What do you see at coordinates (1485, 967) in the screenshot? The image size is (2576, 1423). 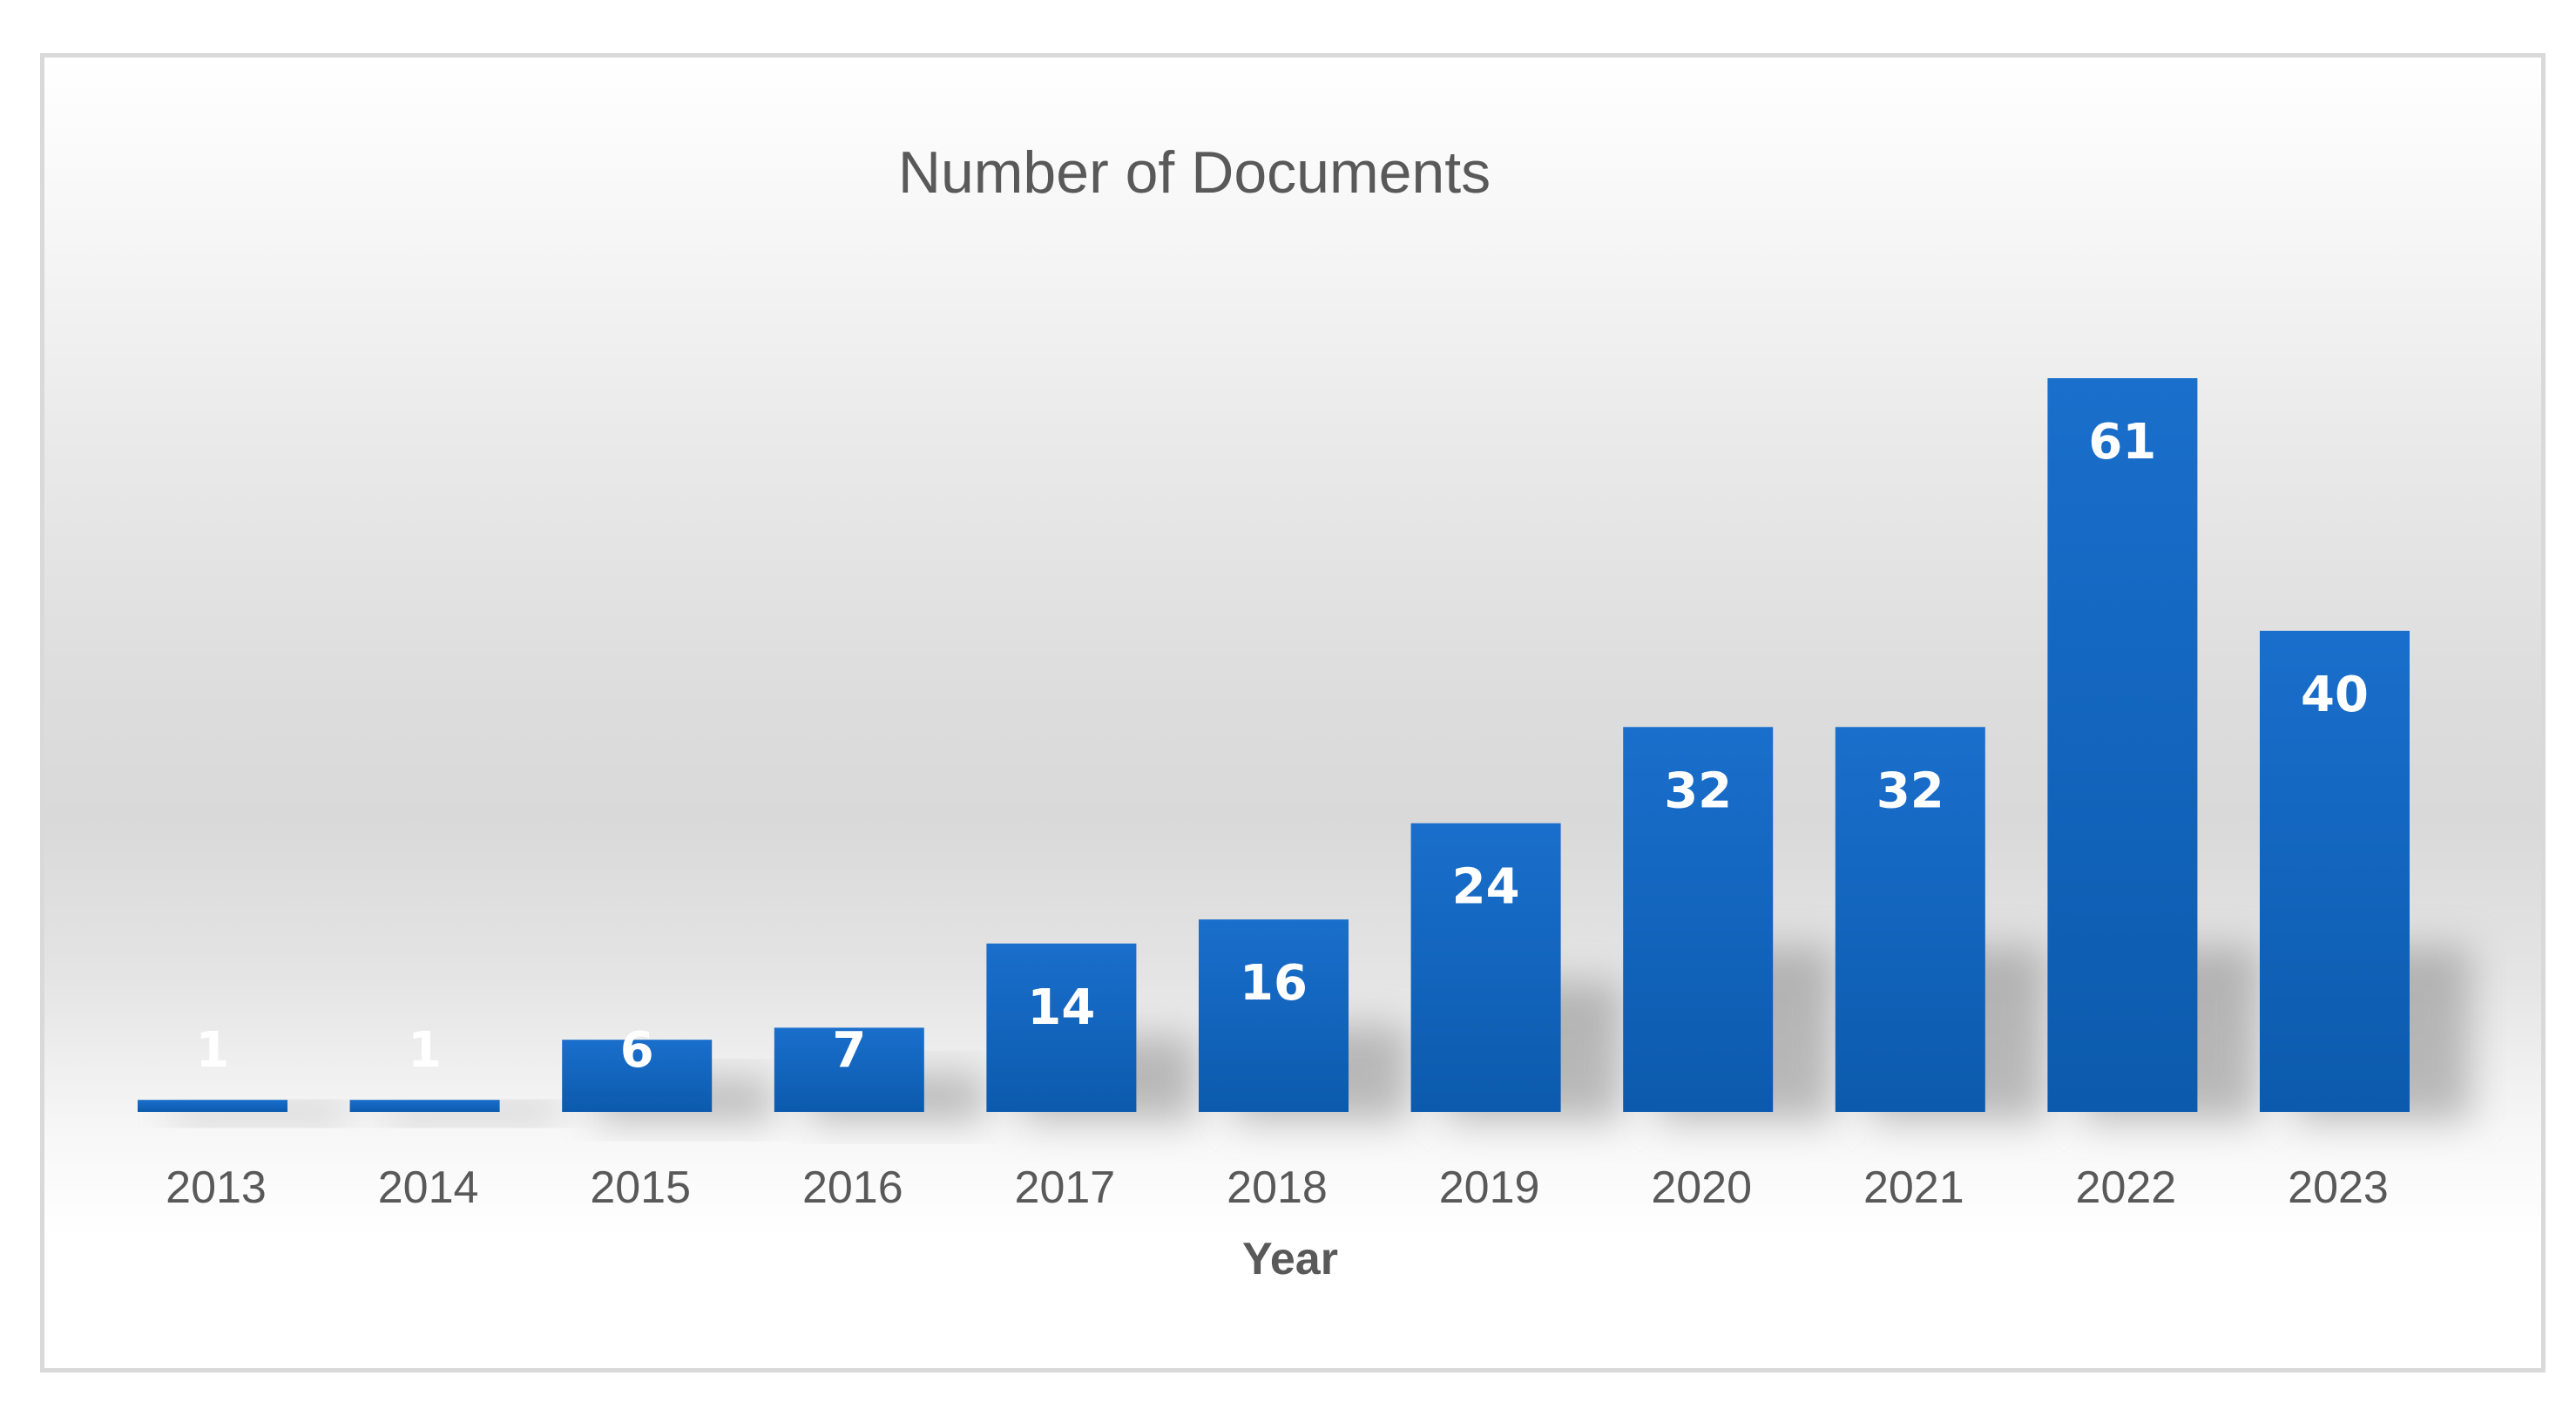 I see `bar-2019` at bounding box center [1485, 967].